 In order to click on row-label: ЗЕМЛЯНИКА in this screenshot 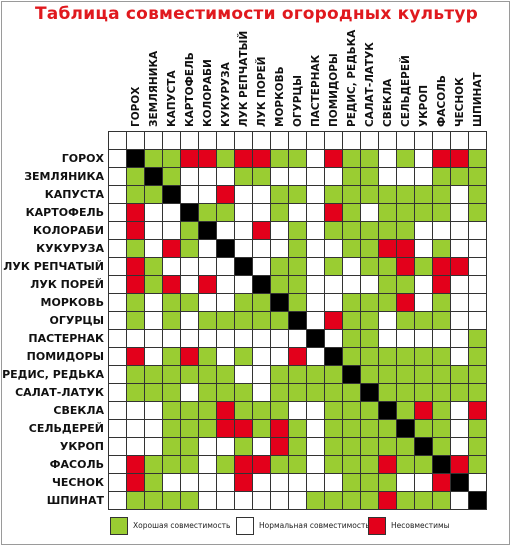, I will do `click(64, 176)`.